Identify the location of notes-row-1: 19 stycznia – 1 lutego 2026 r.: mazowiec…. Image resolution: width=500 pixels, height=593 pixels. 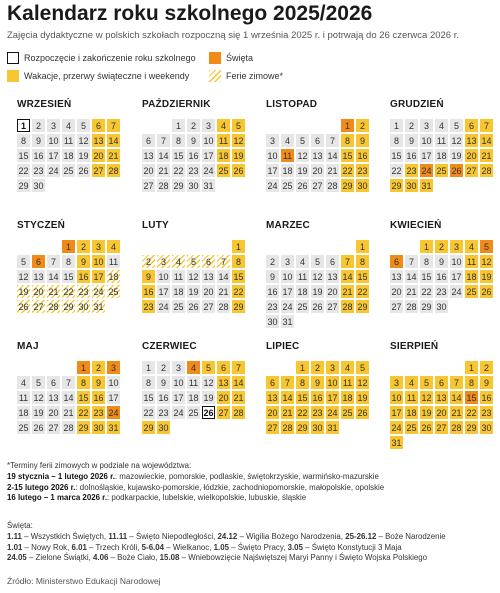
(195, 477).